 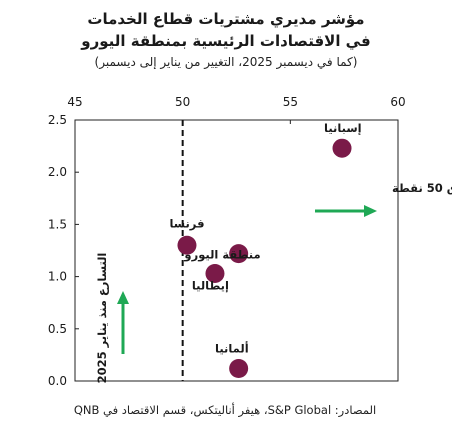 What do you see at coordinates (57, 381) in the screenshot?
I see `y-tick-label: 0.0` at bounding box center [57, 381].